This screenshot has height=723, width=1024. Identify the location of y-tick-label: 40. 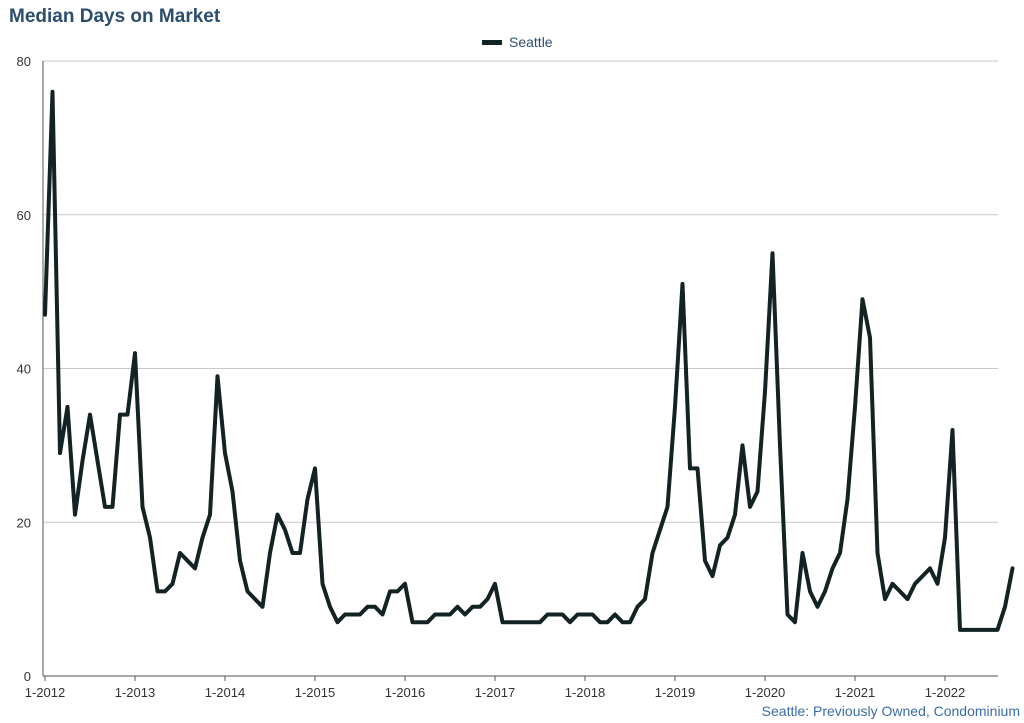
(24, 369).